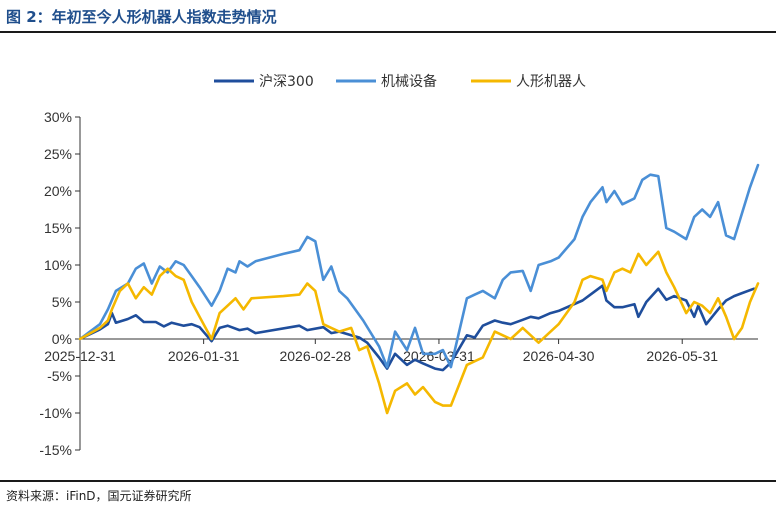 The height and width of the screenshot is (512, 776). What do you see at coordinates (315, 356) in the screenshot?
I see `x-tick-label: 2026-02-28` at bounding box center [315, 356].